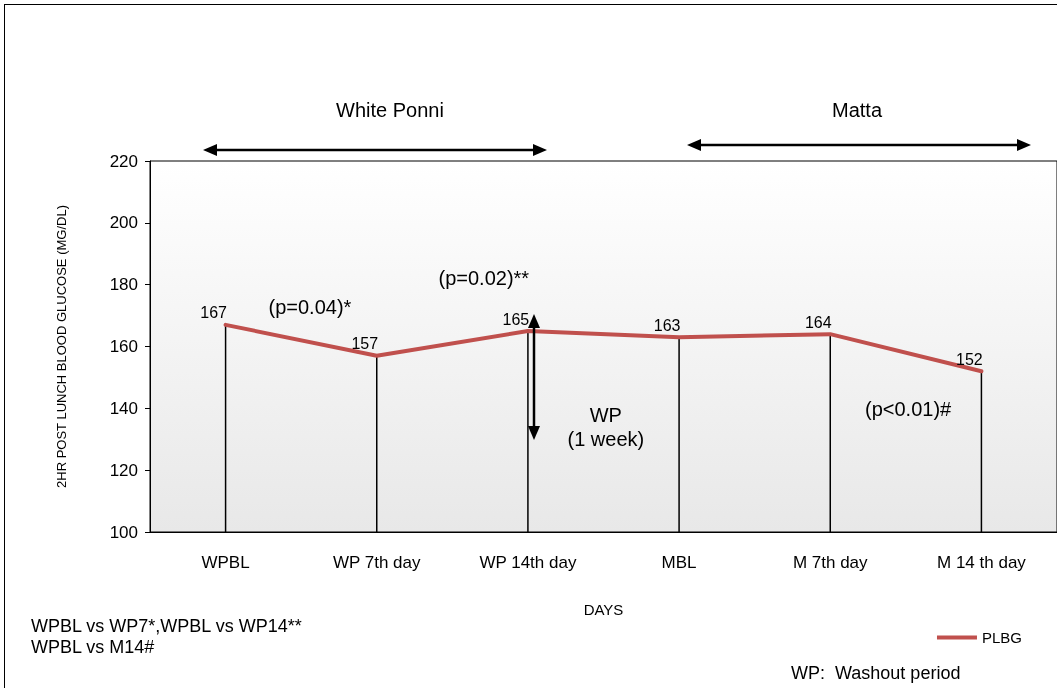 The width and height of the screenshot is (1057, 688). What do you see at coordinates (982, 562) in the screenshot?
I see `x-tick-label: M 14 th day` at bounding box center [982, 562].